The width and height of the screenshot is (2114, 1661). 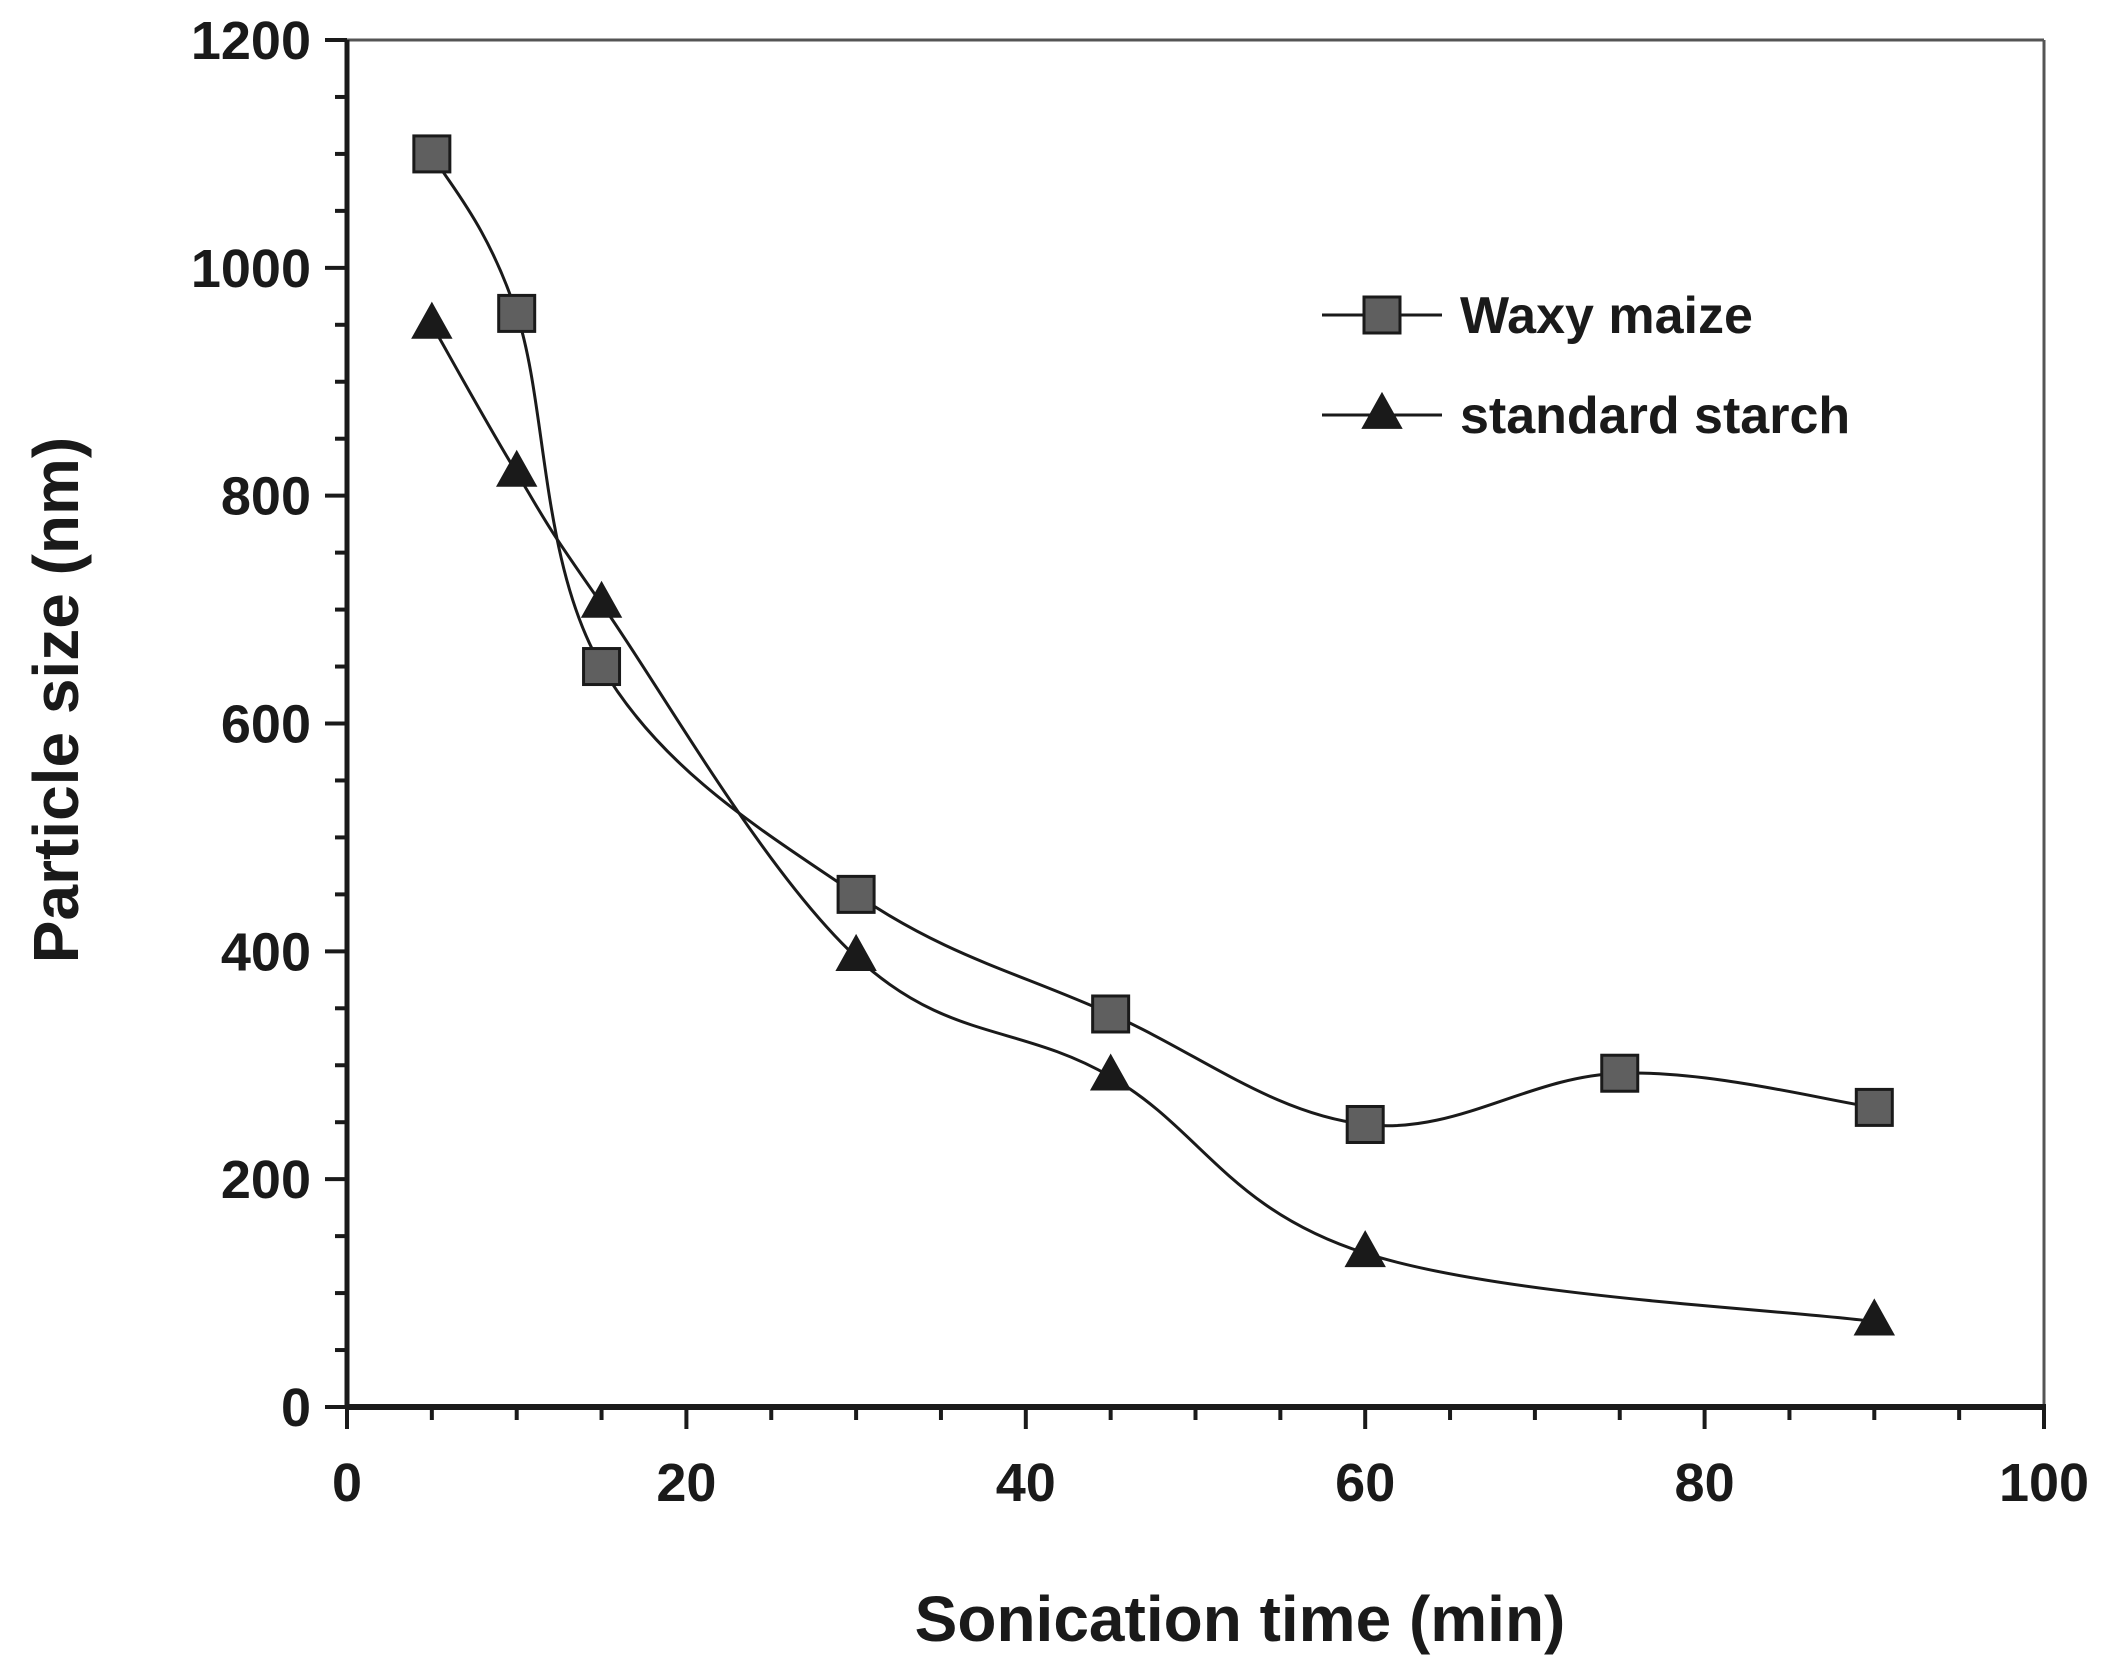 What do you see at coordinates (1382, 315) in the screenshot?
I see `legend-square-marker` at bounding box center [1382, 315].